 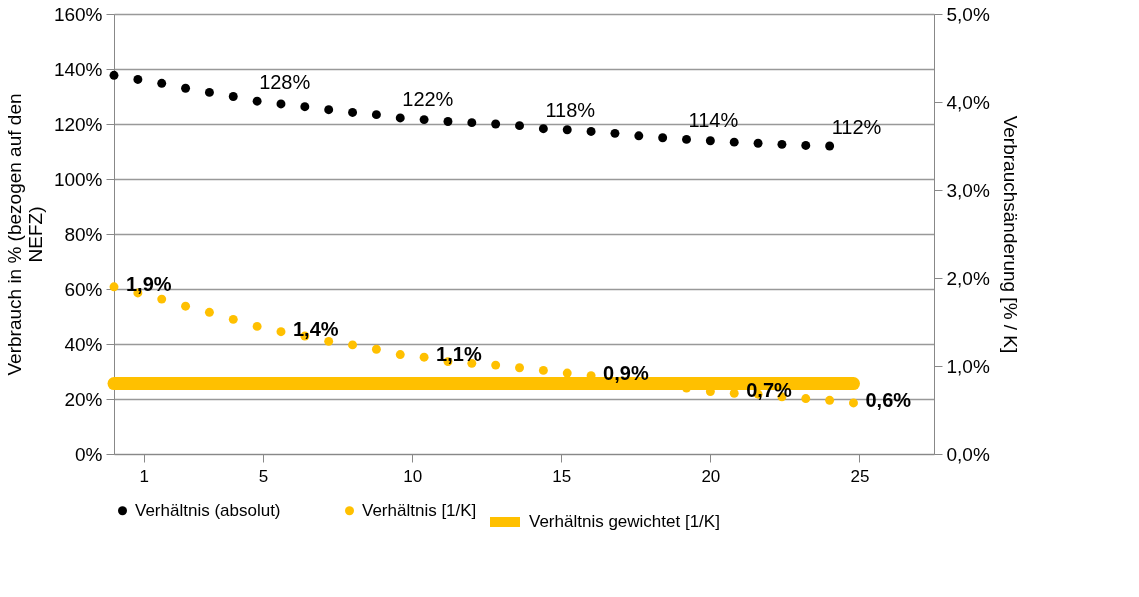 What do you see at coordinates (419, 510) in the screenshot?
I see `legend-label: Verhältnis [1/K]` at bounding box center [419, 510].